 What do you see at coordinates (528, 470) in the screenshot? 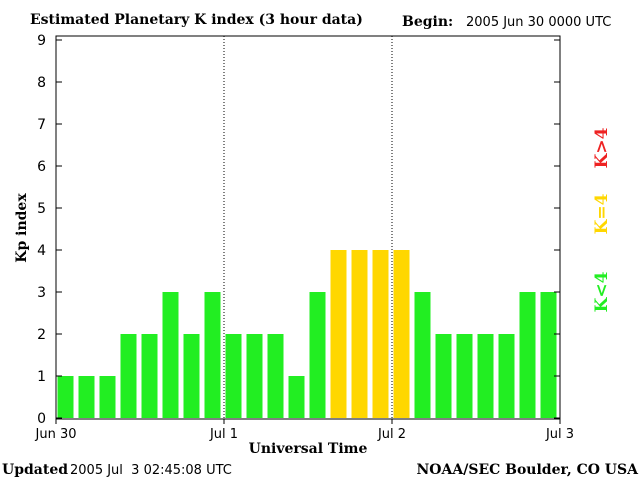
I see `credit-text: NOAA/SEC Boulder, CO USA` at bounding box center [528, 470].